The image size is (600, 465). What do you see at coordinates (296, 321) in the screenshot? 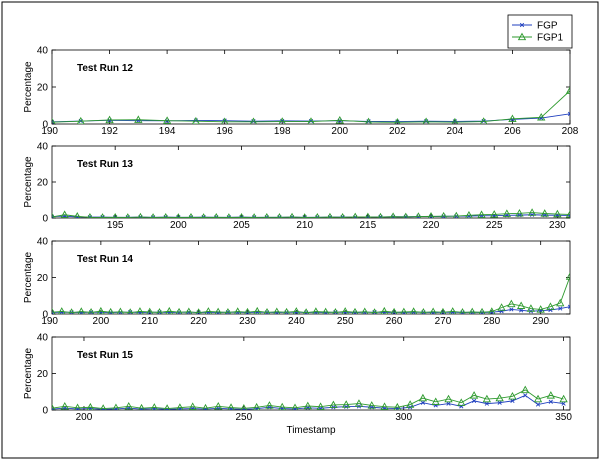
I see `x-tick-label: 240` at bounding box center [296, 321].